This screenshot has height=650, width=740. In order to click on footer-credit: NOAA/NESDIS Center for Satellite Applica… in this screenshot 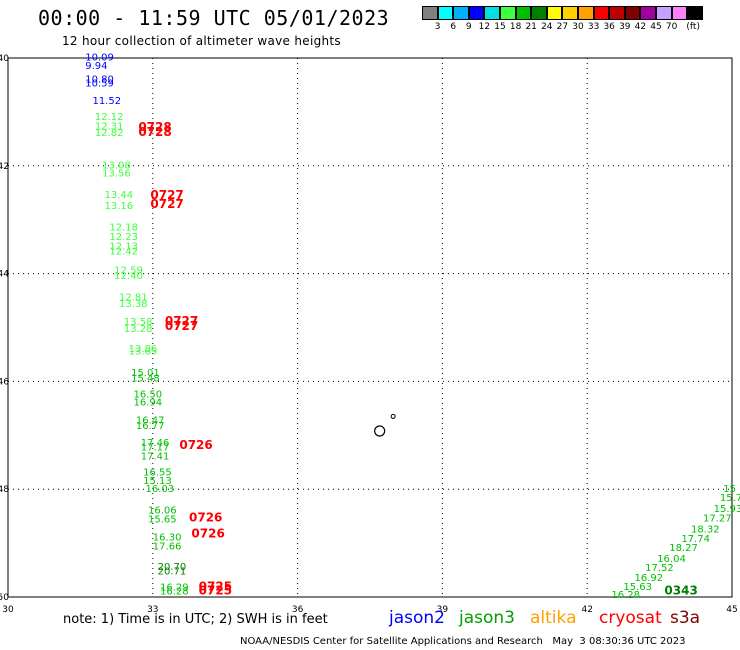, I will do `click(463, 641)`.